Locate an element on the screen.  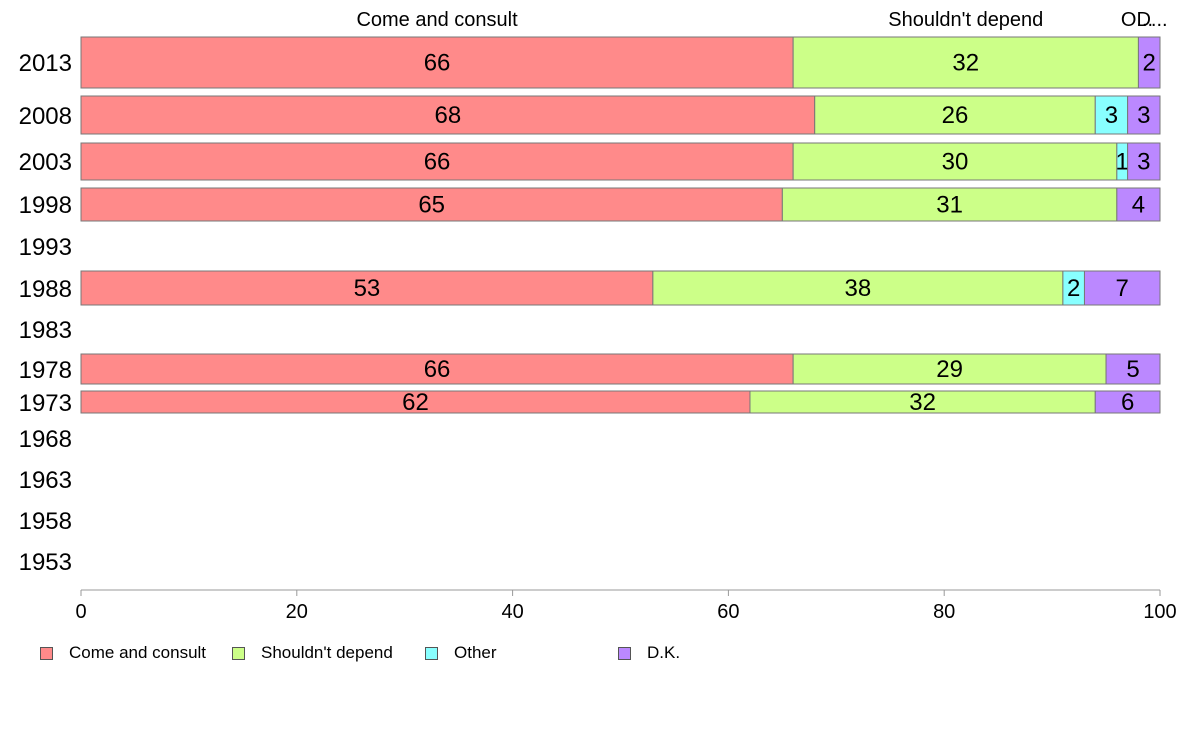
legend-label-dk: D.K. is located at coordinates (664, 652).